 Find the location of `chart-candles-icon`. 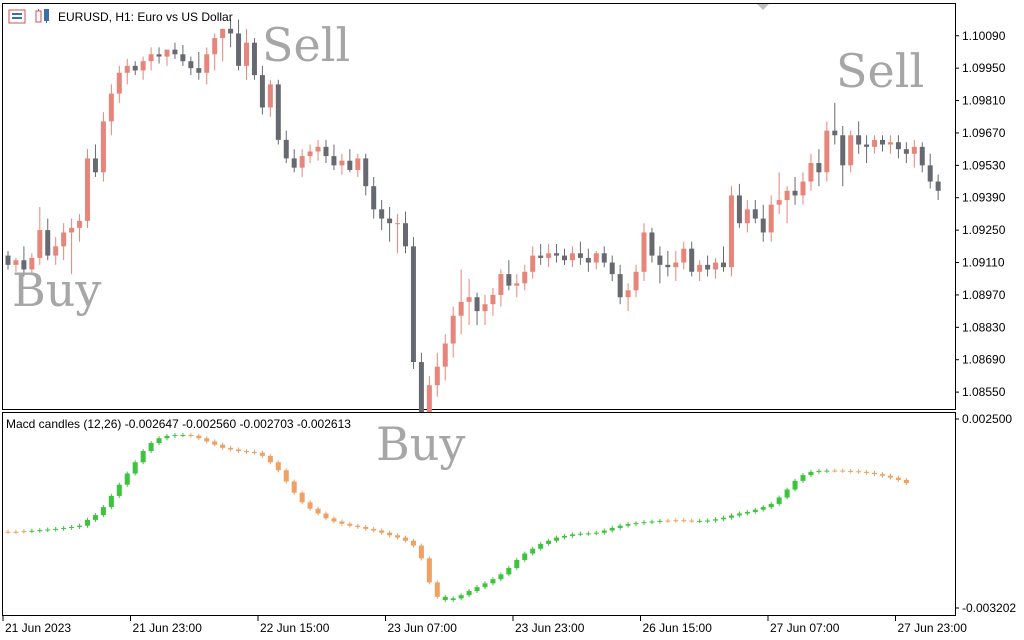

chart-candles-icon is located at coordinates (42, 16).